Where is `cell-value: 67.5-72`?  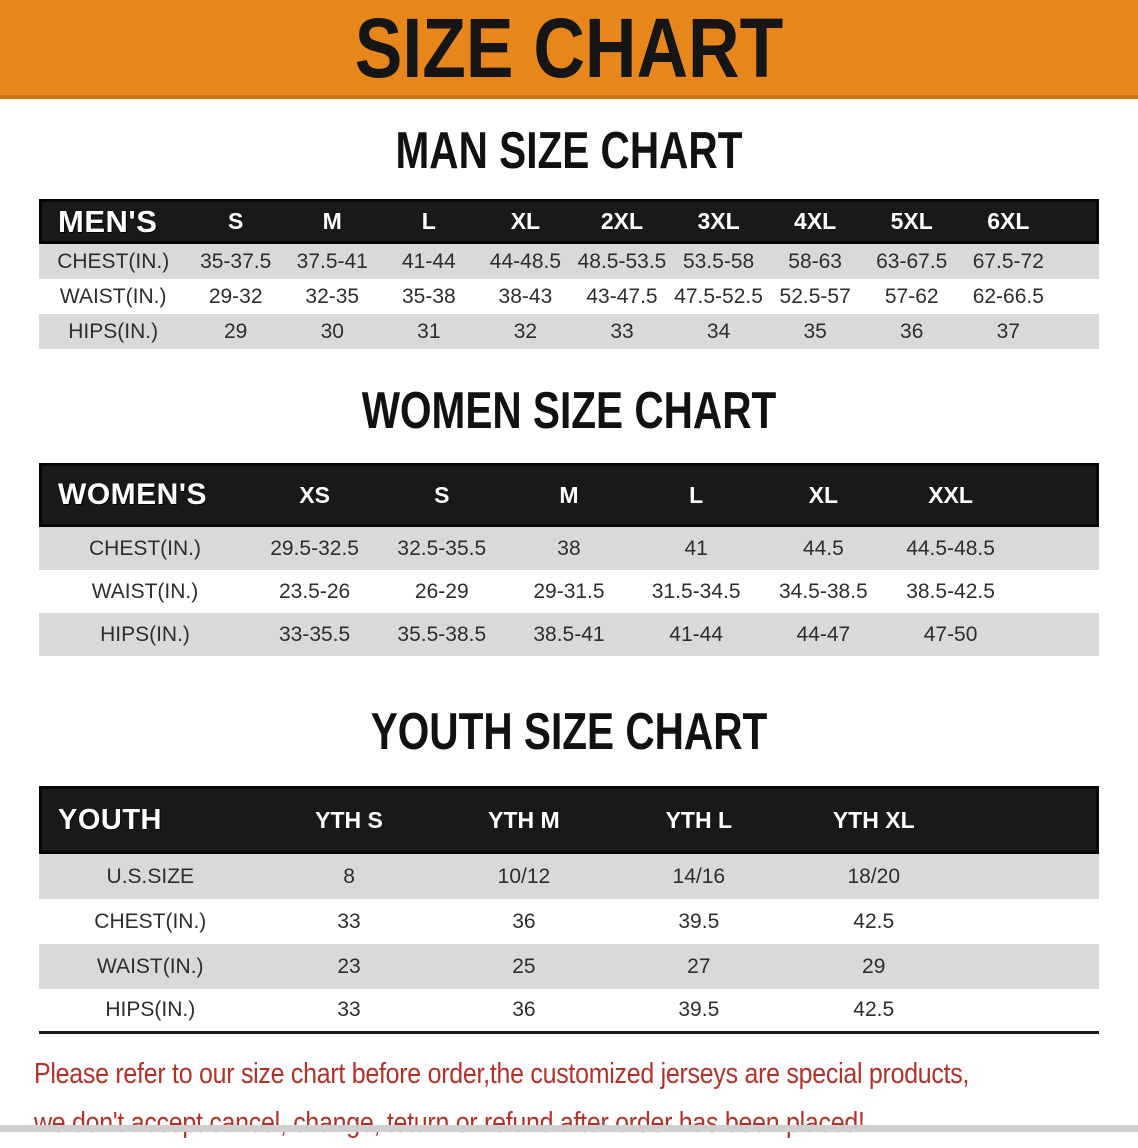
cell-value: 67.5-72 is located at coordinates (1008, 261).